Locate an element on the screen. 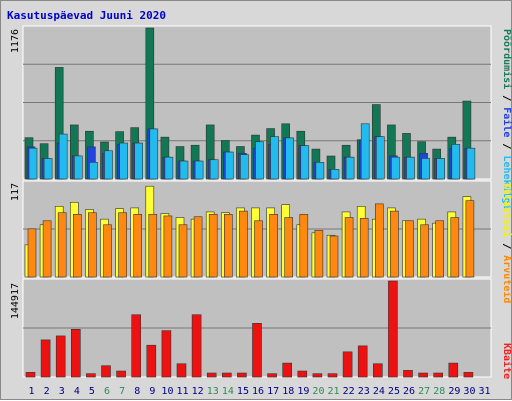 Image resolution: width=512 pixels, height=401 pixels. day-label: 25 is located at coordinates (394, 391).